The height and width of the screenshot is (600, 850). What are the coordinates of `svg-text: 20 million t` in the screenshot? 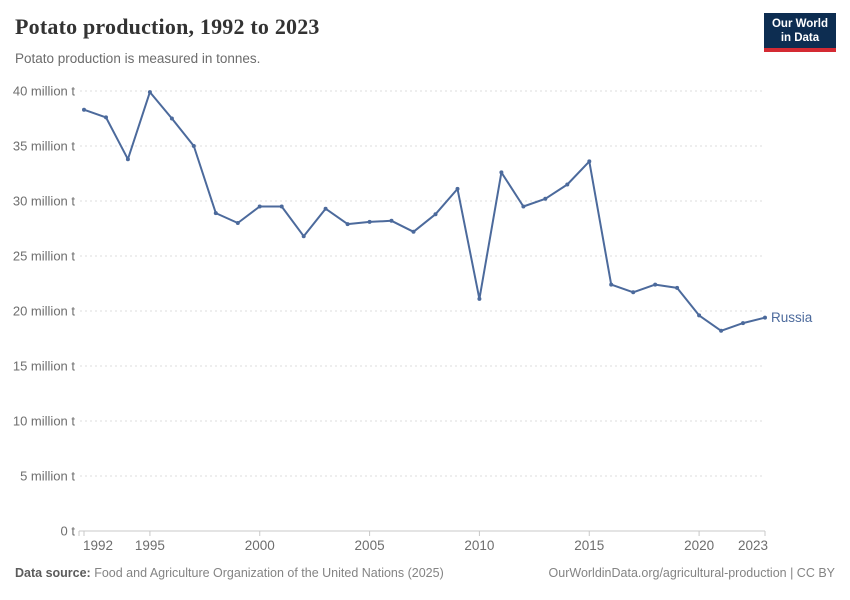 It's located at (44, 311).